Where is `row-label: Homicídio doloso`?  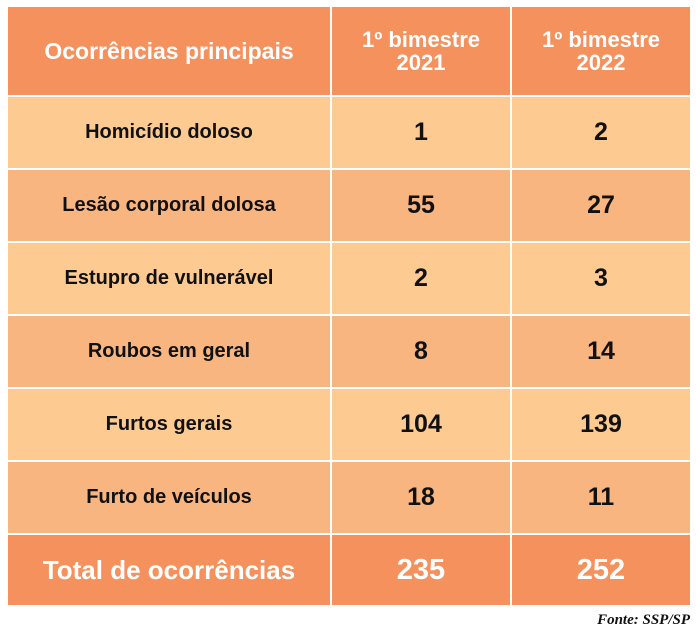
row-label: Homicídio doloso is located at coordinates (169, 132).